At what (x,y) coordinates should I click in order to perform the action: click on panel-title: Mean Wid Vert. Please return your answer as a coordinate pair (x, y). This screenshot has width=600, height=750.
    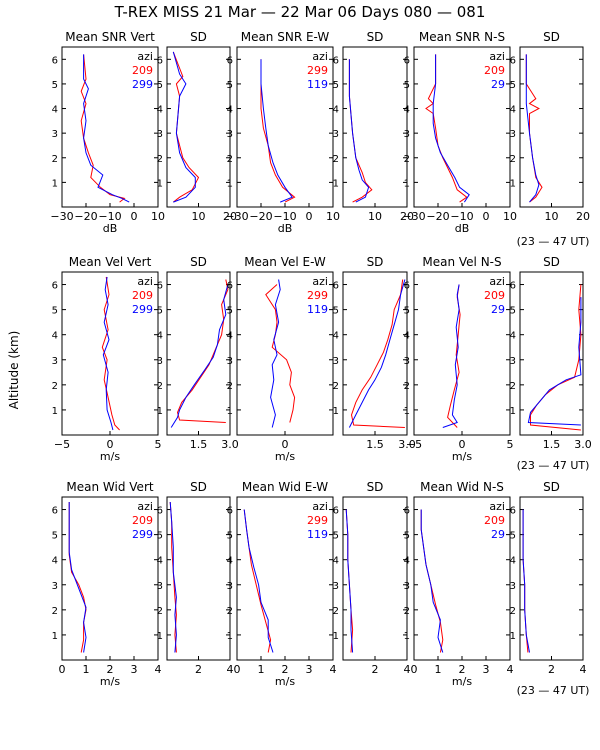
    Looking at the image, I should click on (109, 487).